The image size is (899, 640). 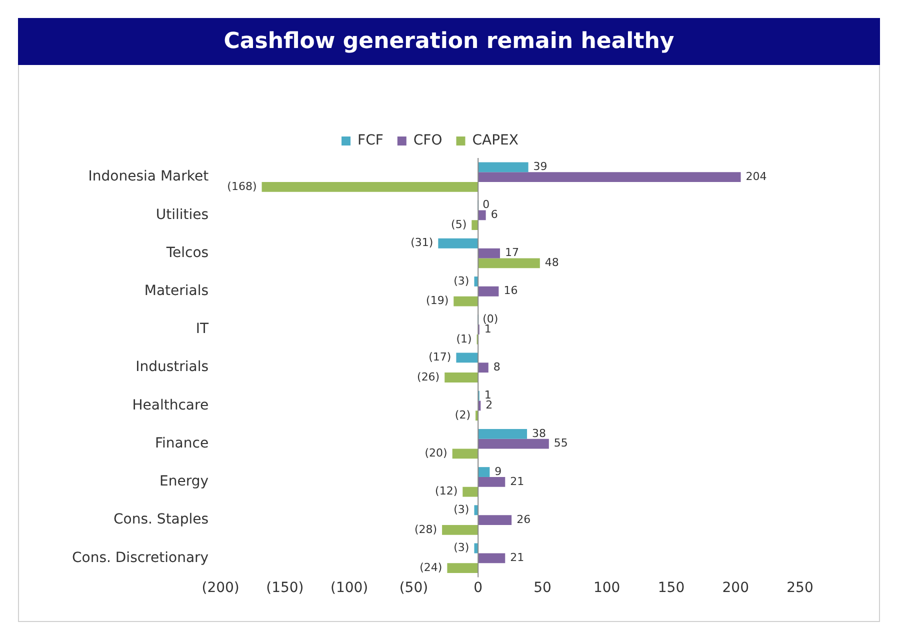 I want to click on y-tick-label: Indonesia Market, so click(x=149, y=176).